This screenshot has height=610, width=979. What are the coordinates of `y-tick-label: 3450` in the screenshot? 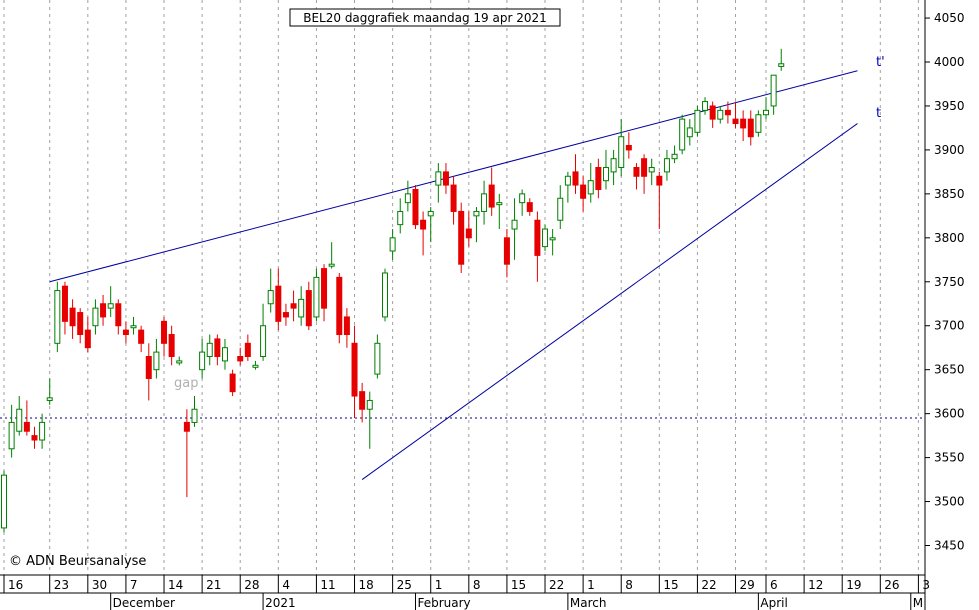 It's located at (949, 546).